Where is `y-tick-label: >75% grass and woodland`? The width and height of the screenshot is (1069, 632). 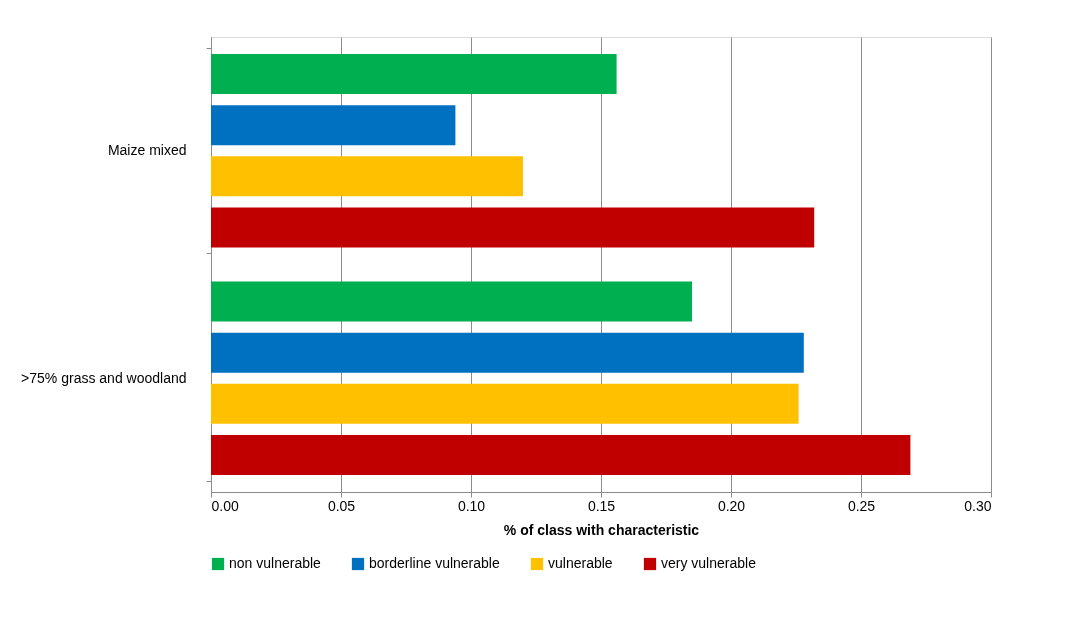 y-tick-label: >75% grass and woodland is located at coordinates (104, 377).